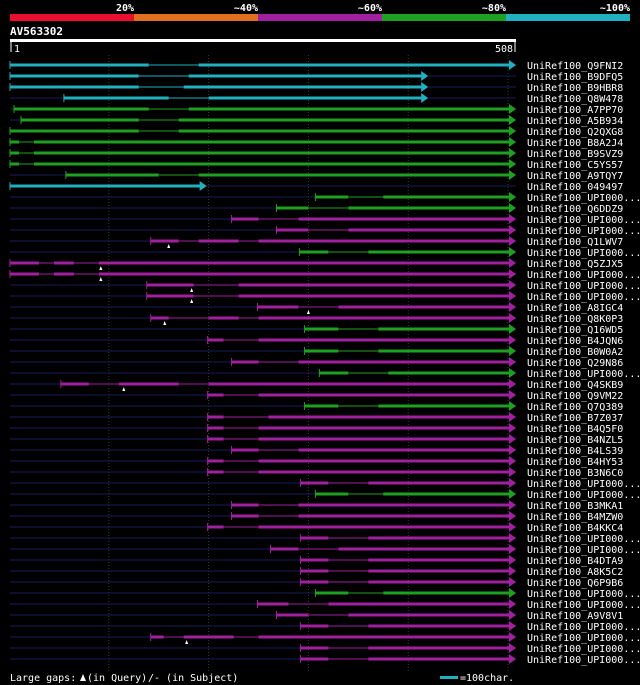  Describe the element at coordinates (316, 165) in the screenshot. I see `hit-row: UniRef100_C5YS57` at that location.